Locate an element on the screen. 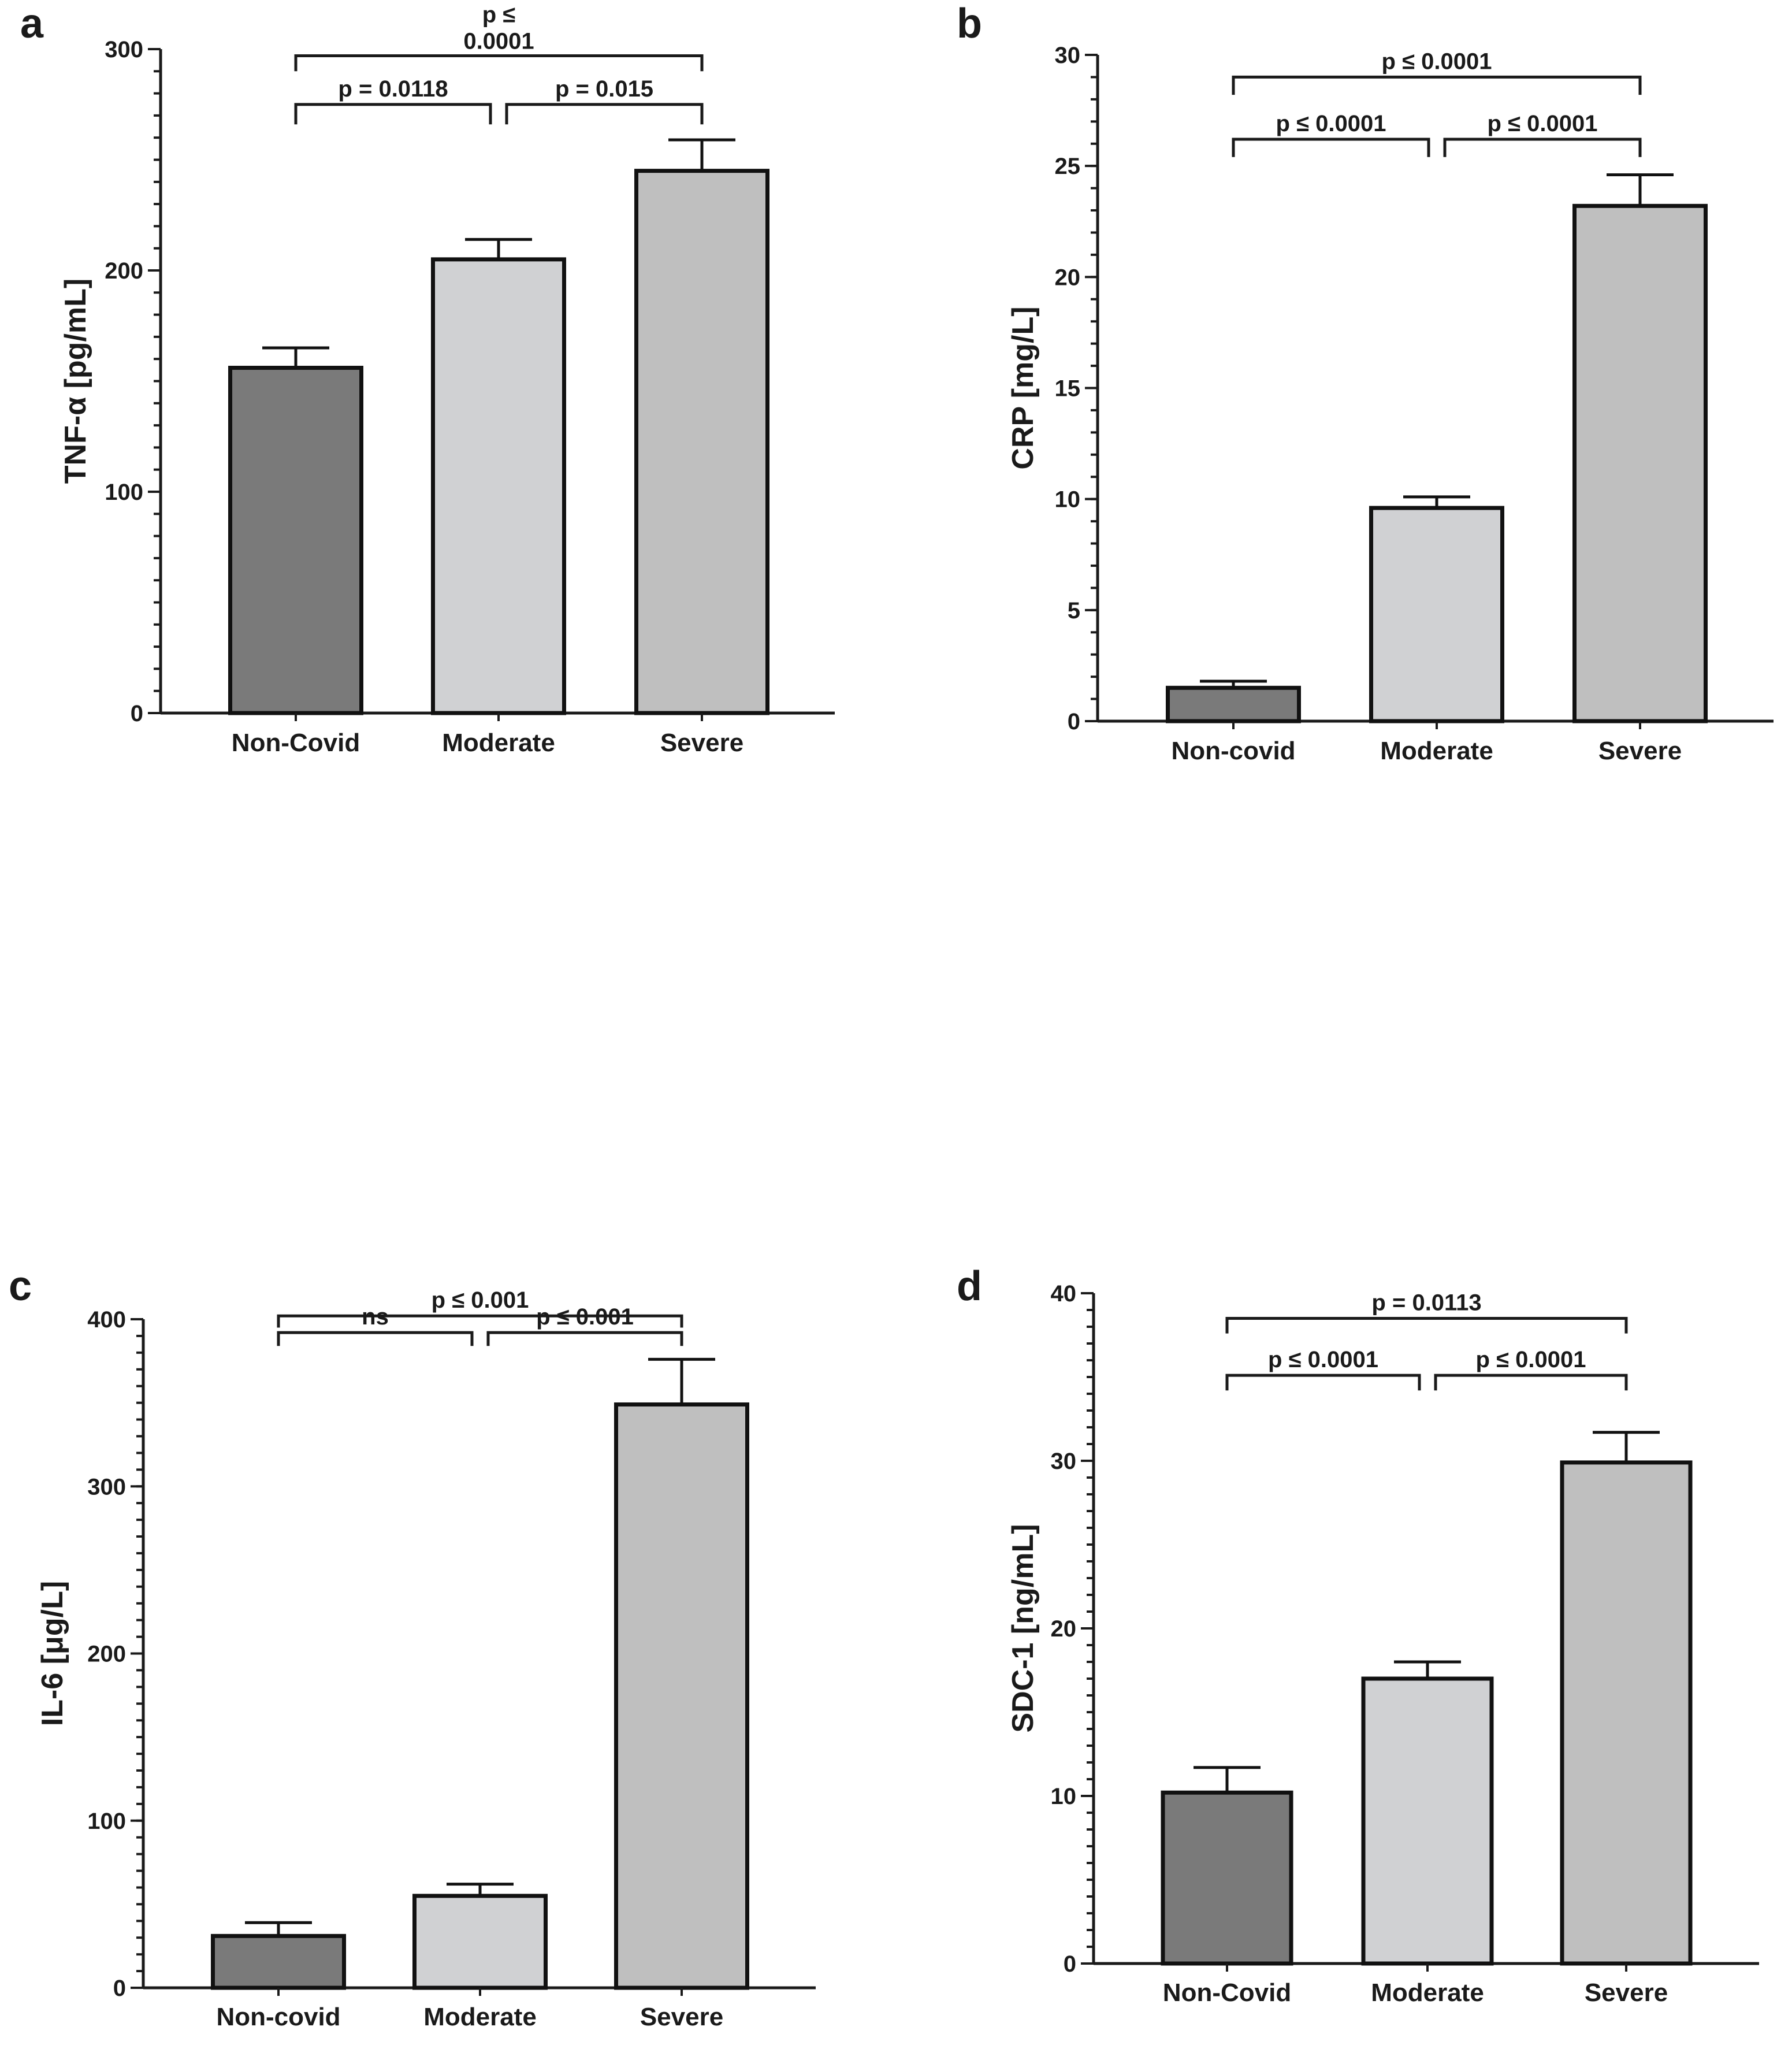  p-value-label: p = 0.015 is located at coordinates (604, 89).